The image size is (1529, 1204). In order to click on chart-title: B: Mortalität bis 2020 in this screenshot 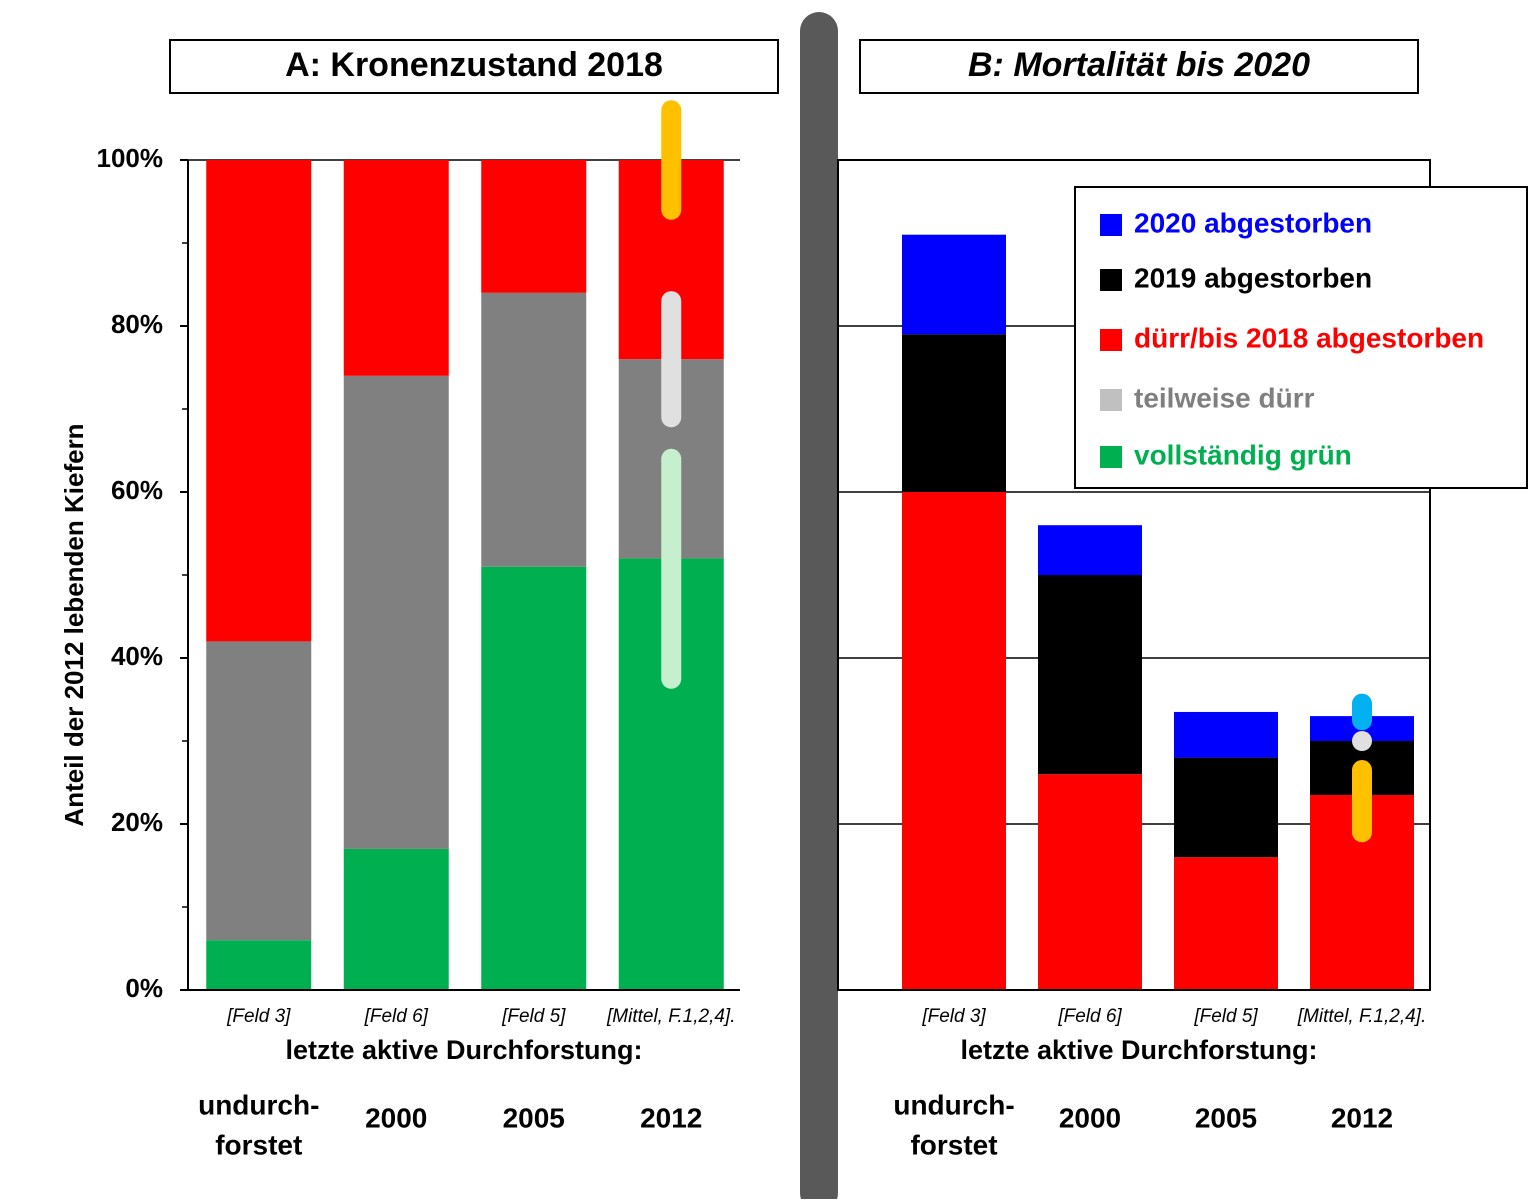, I will do `click(1139, 65)`.